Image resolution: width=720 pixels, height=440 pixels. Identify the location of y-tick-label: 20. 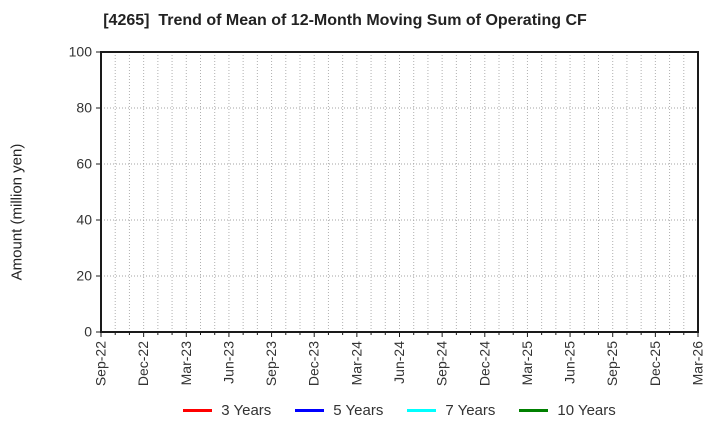
(84, 275).